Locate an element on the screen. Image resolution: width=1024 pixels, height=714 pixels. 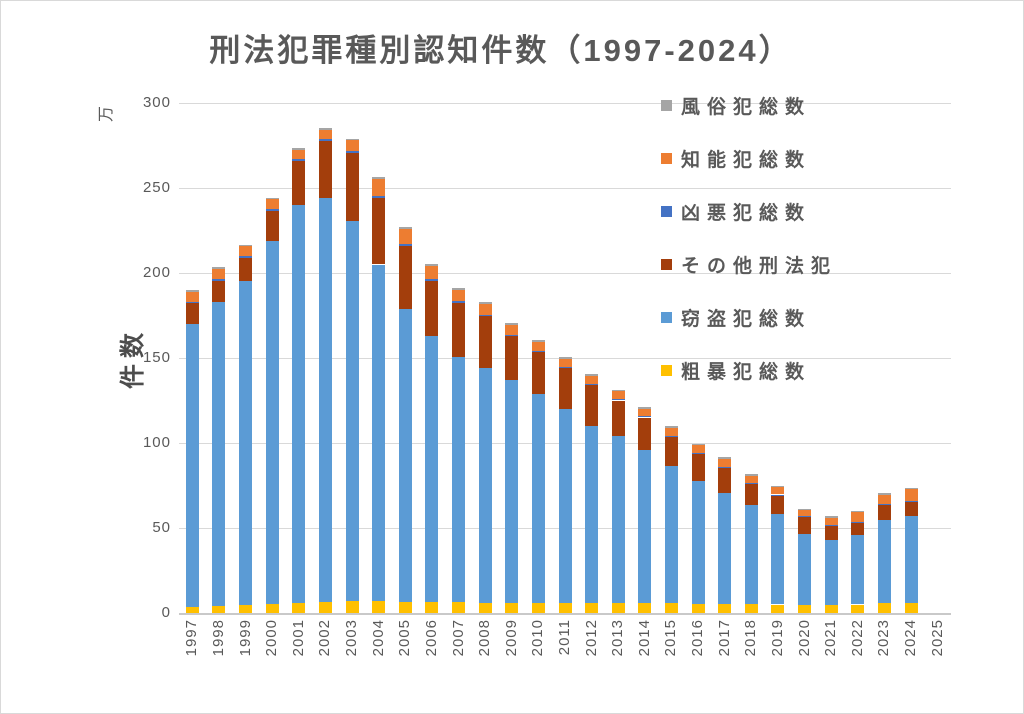
bar-2000-theft-offenses is located at coordinates (272, 422).